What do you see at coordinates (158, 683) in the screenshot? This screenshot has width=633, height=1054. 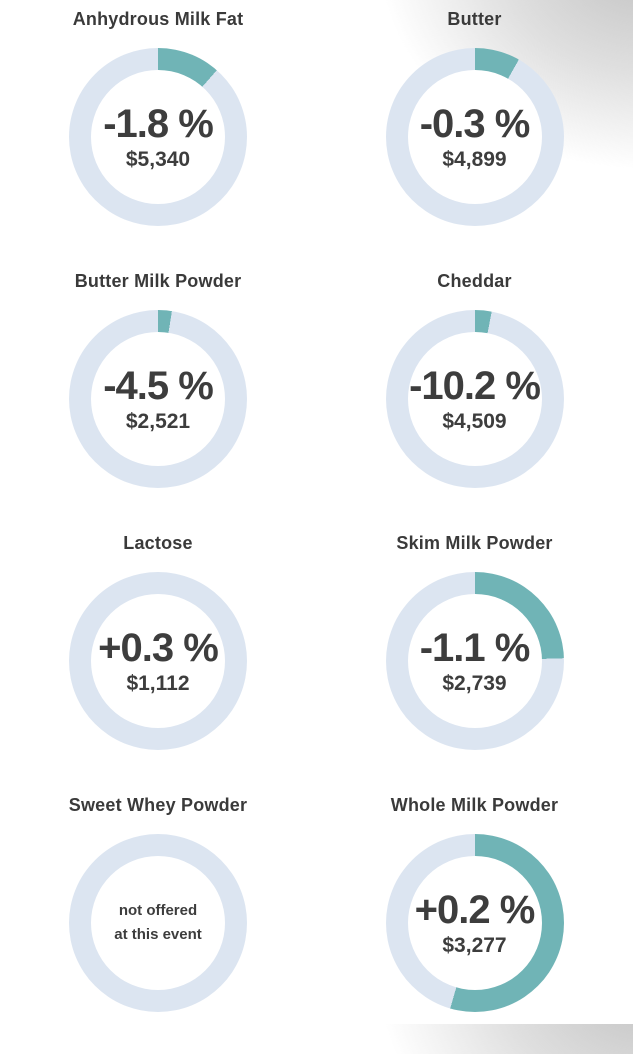 I see `average-price: $1,112` at bounding box center [158, 683].